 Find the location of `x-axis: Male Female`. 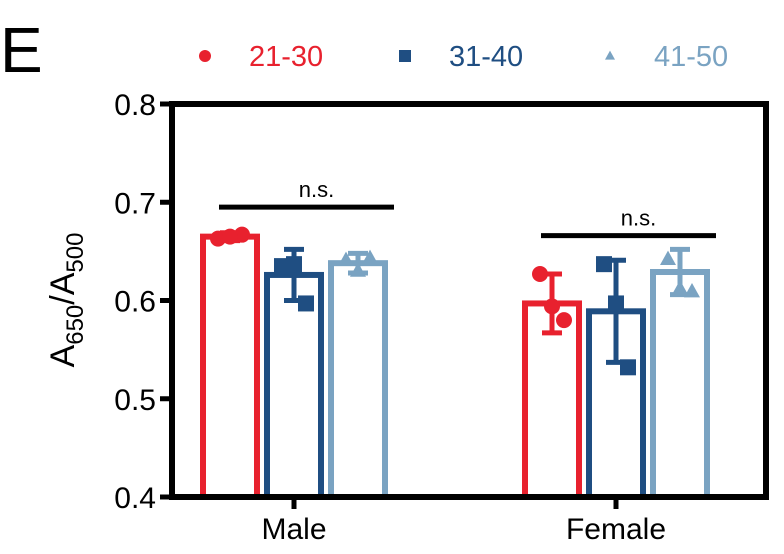

x-axis: Male Female is located at coordinates (463, 521).